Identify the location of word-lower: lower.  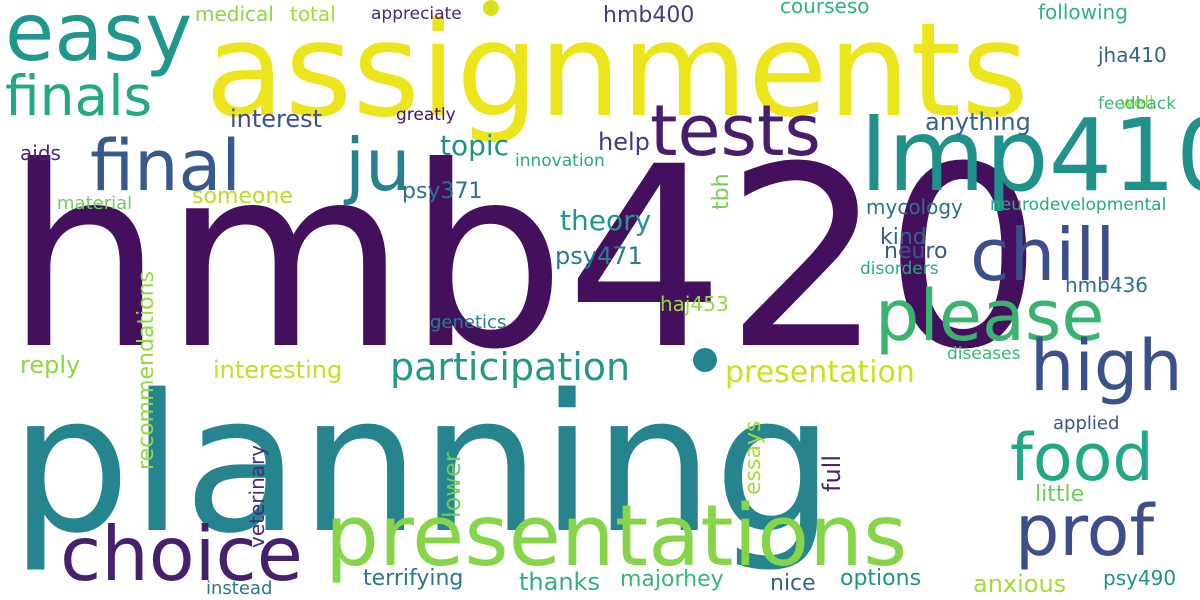
(452, 485).